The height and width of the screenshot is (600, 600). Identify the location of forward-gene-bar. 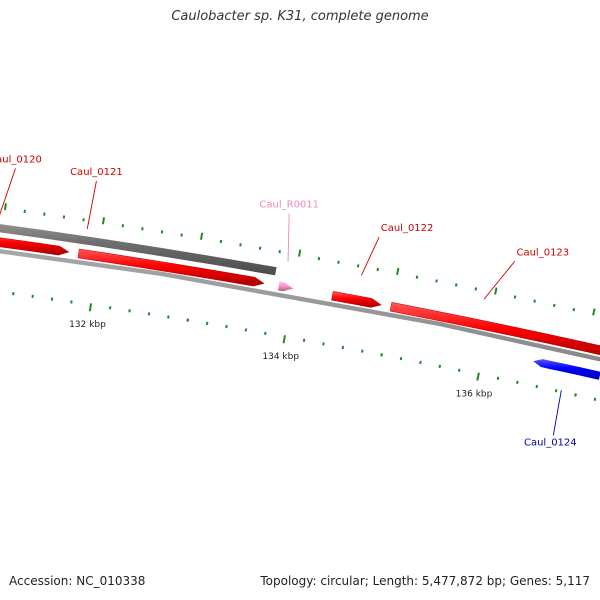
(139, 245).